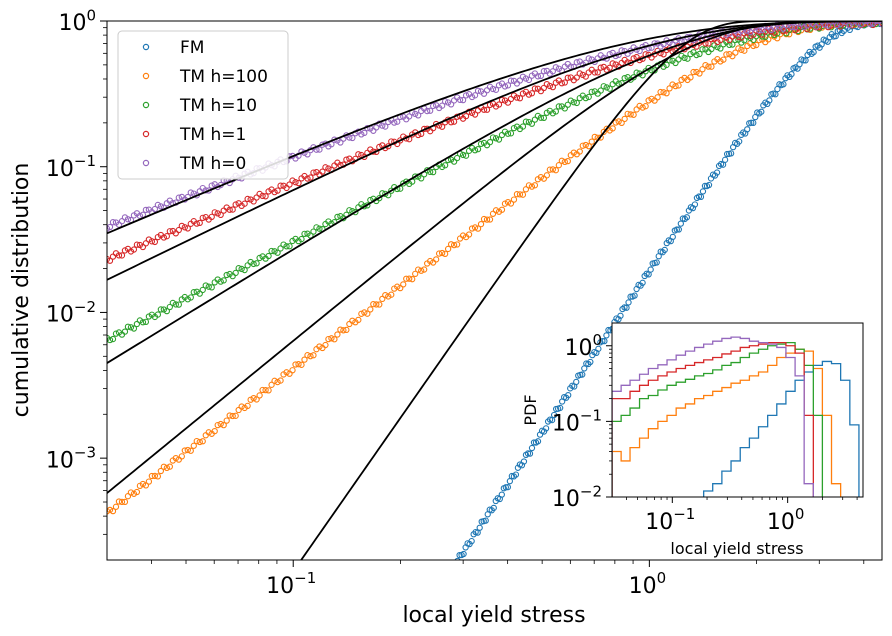  Describe the element at coordinates (212, 135) in the screenshot. I see `legend-label: TM h=1` at that location.